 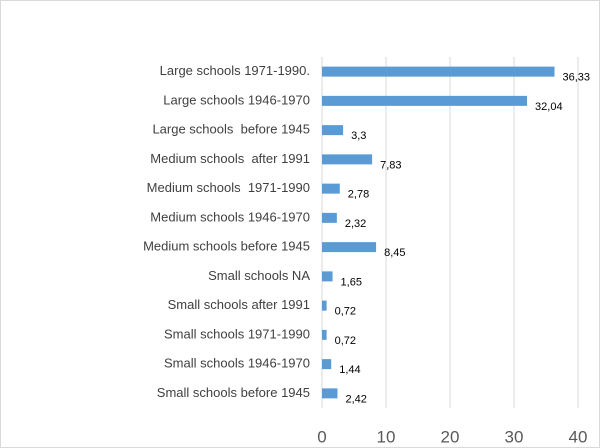 I want to click on category-label: Medium schools after 1991, so click(x=230, y=158).